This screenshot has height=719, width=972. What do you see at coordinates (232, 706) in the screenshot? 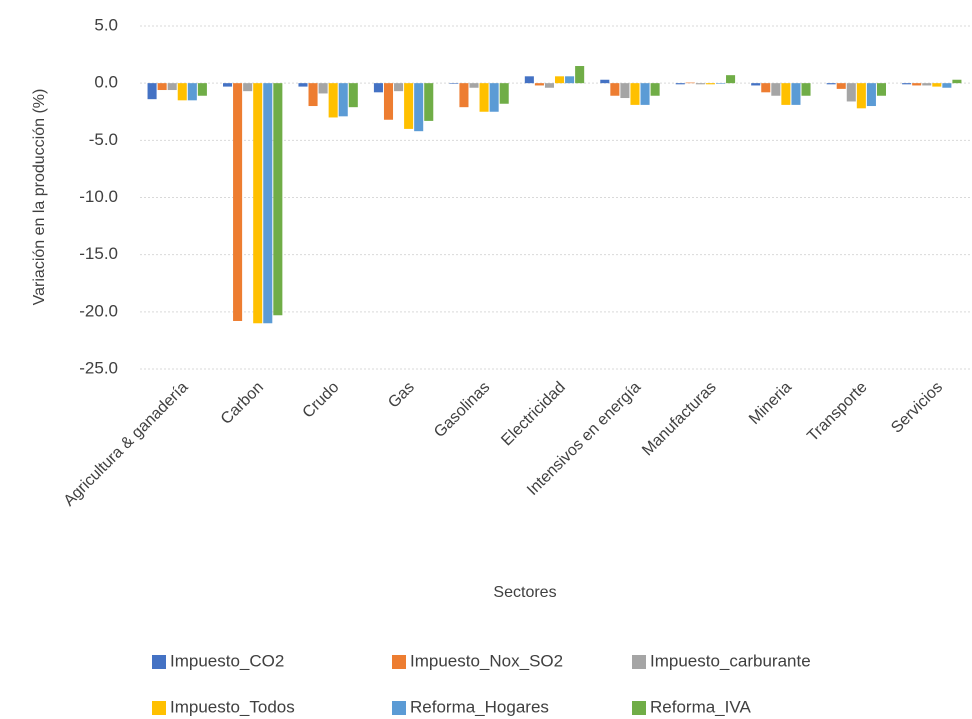
I see `legend-label: Impuesto_Todos` at bounding box center [232, 706].